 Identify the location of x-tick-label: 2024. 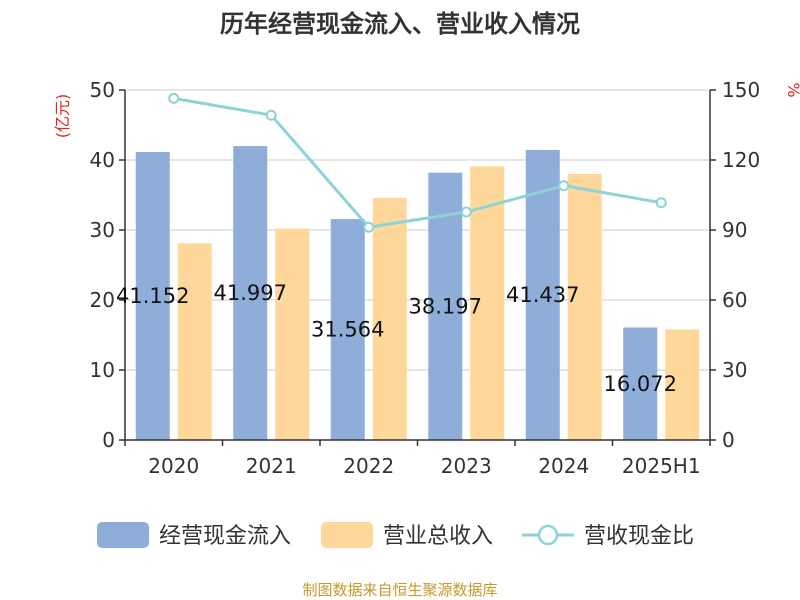
(563, 466).